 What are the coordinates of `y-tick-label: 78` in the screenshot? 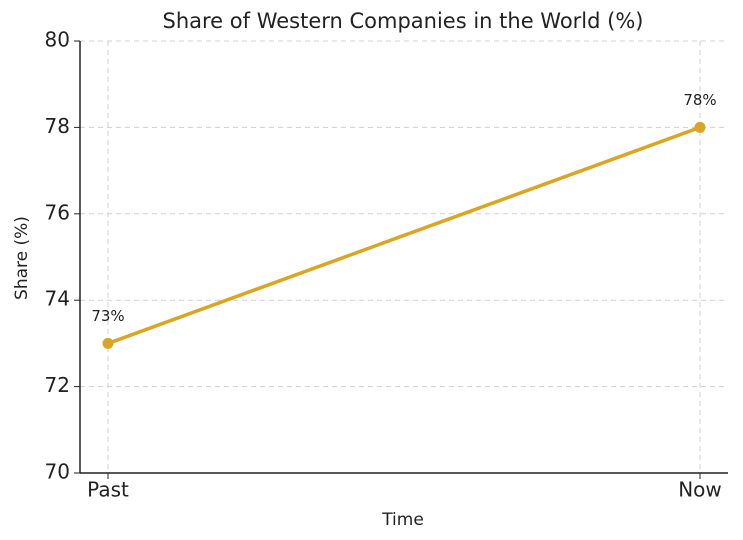 It's located at (57, 126).